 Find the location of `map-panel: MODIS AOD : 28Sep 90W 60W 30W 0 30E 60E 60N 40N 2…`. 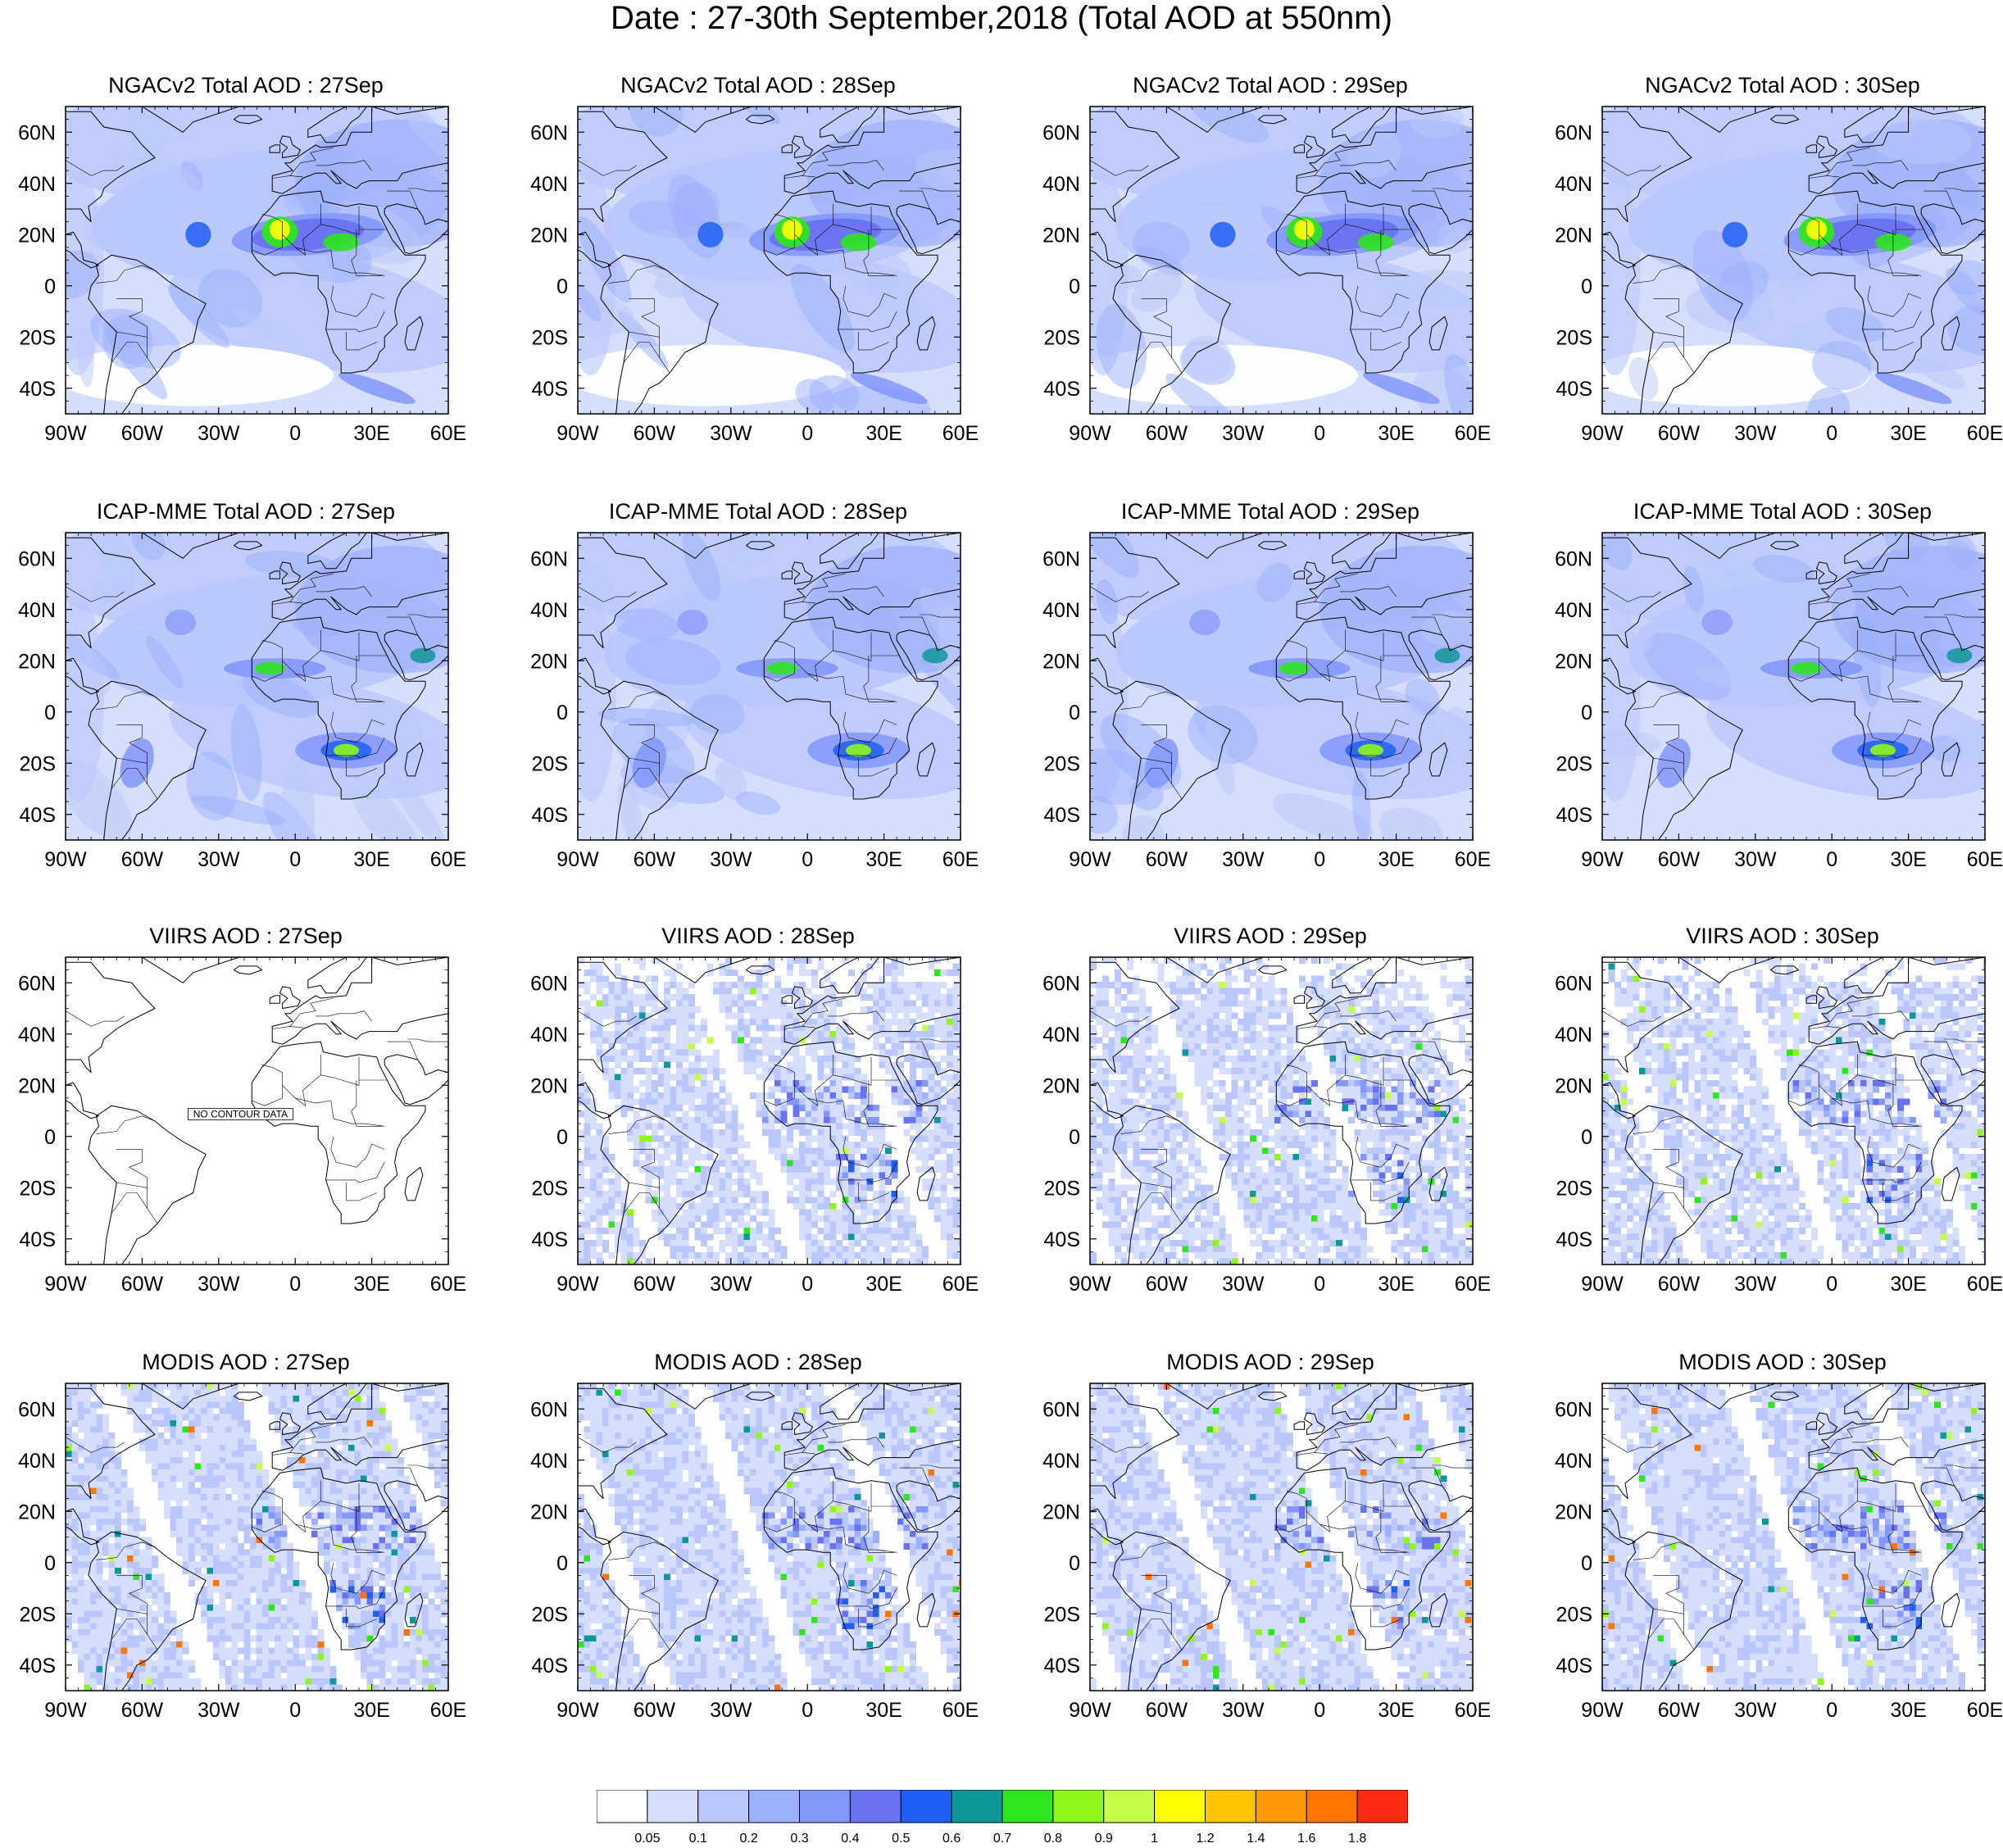

map-panel: MODIS AOD : 28Sep 90W 60W 30W 0 30E 60E 60N 40N 2… is located at coordinates (758, 1554).